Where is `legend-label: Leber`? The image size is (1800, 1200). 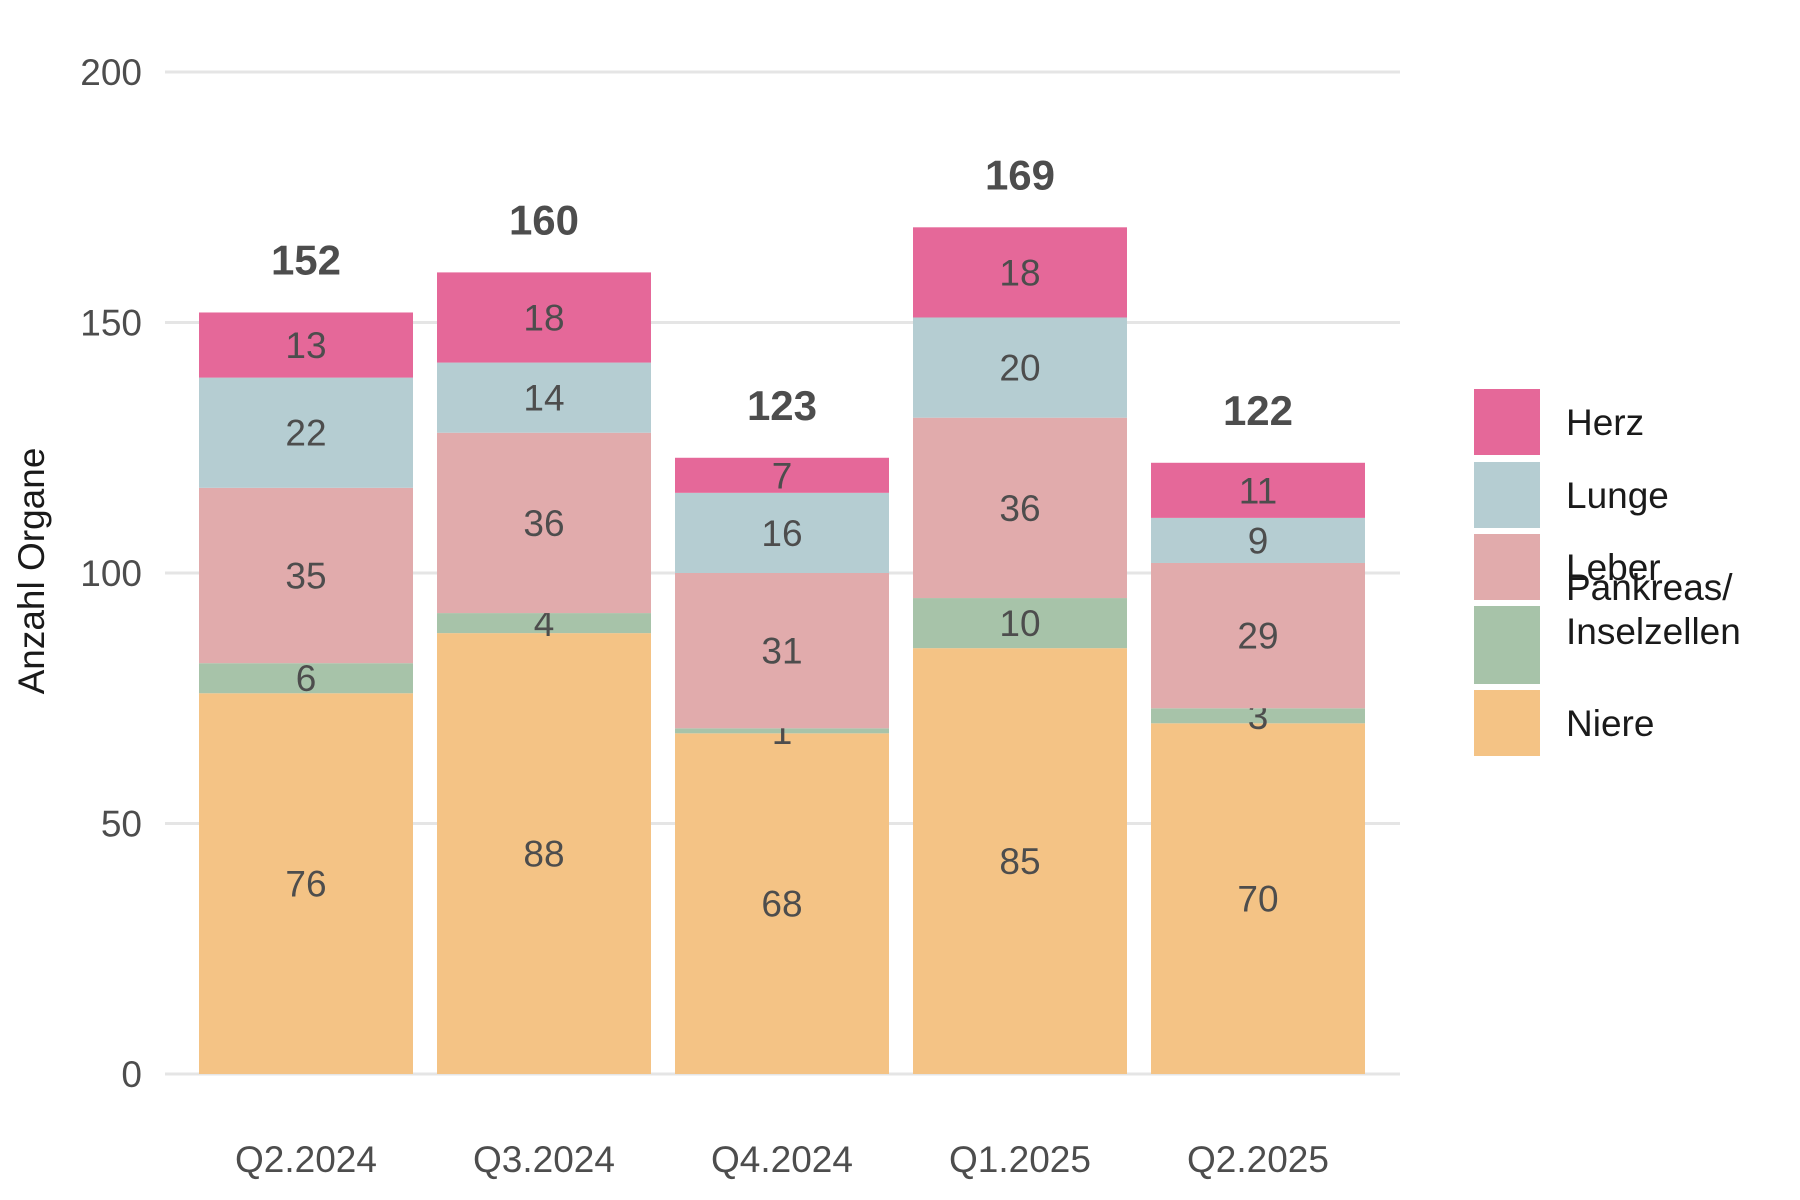
legend-label: Leber is located at coordinates (1613, 567).